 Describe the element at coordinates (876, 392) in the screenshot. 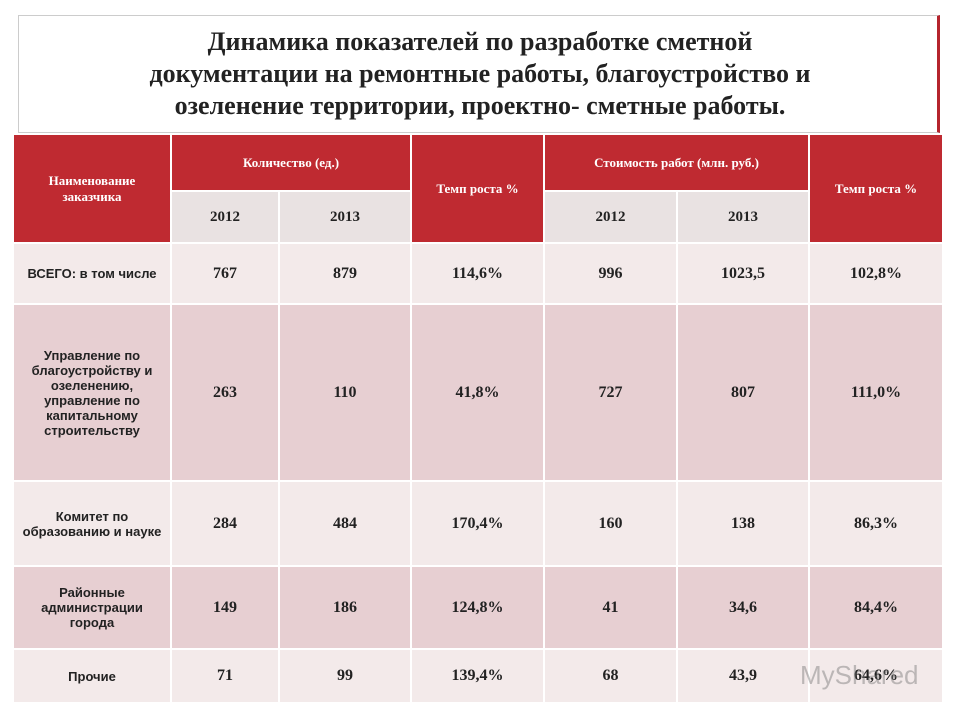

I see `cell: 111,0%` at that location.